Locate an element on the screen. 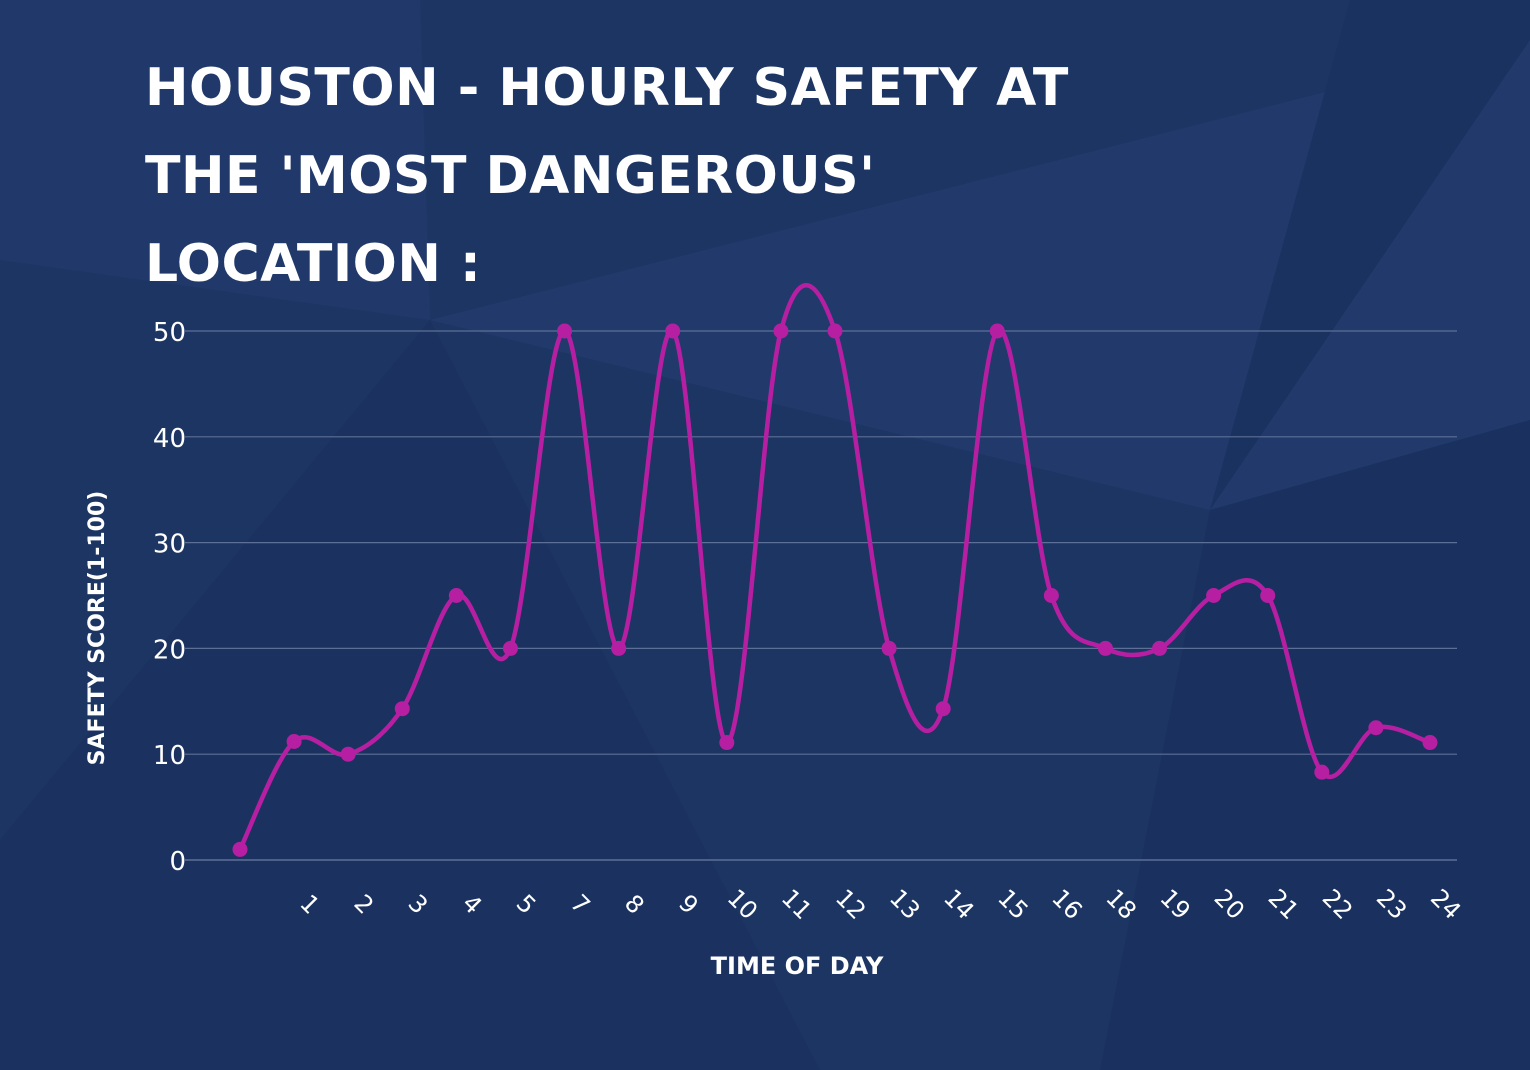  y-tick-label: 30 is located at coordinates (169, 545).